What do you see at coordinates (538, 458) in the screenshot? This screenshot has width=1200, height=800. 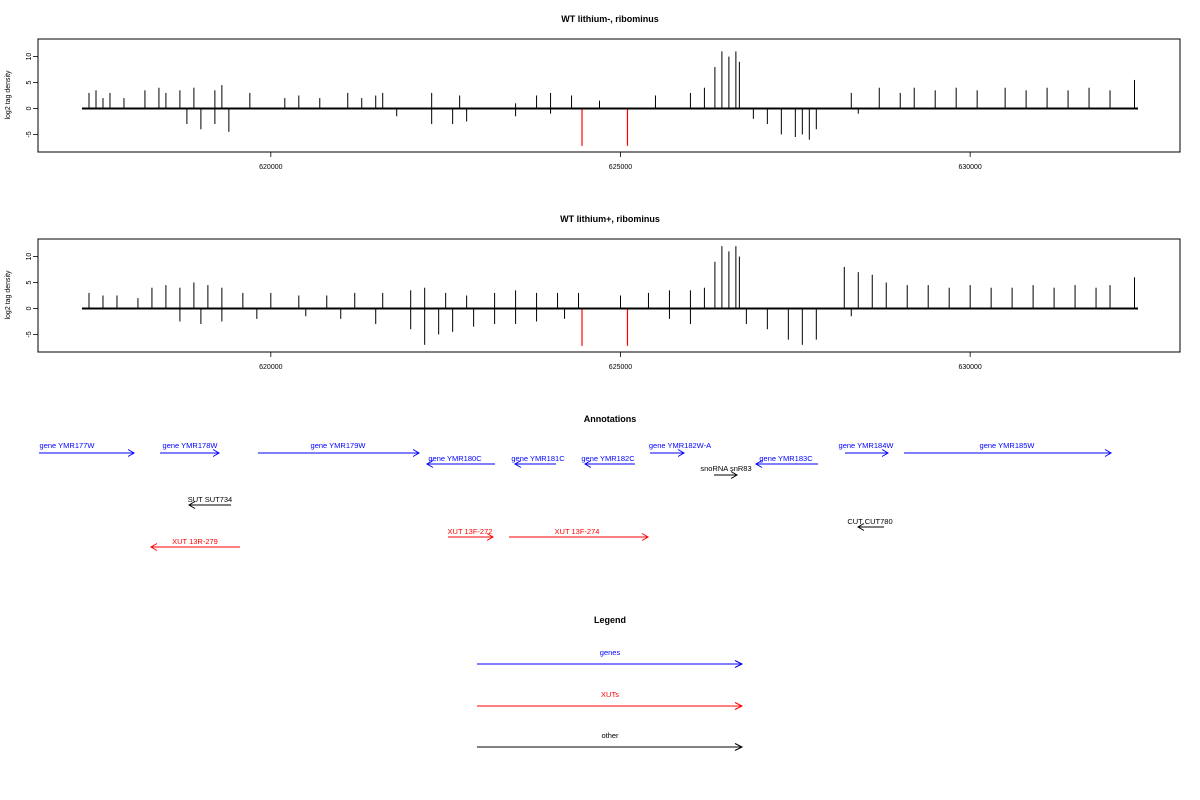 I see `feature-label: gene YMR181C` at bounding box center [538, 458].